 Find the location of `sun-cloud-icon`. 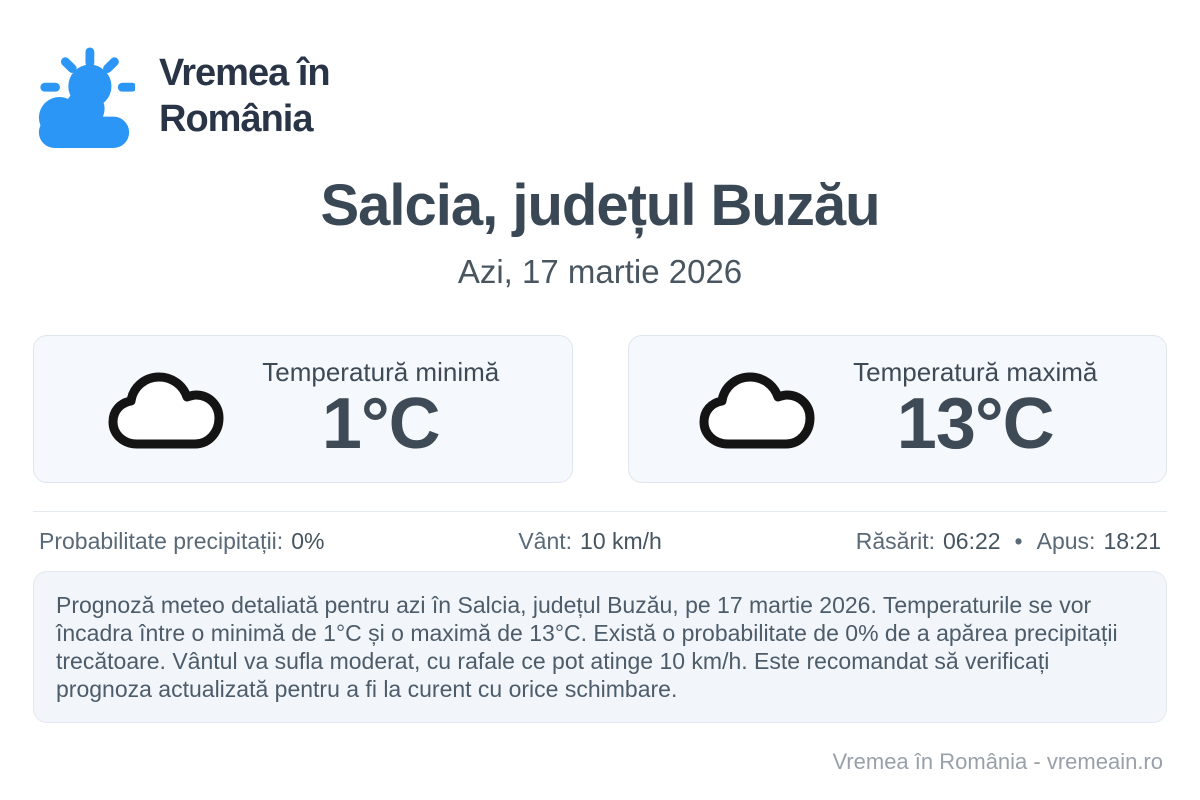

sun-cloud-icon is located at coordinates (86, 97).